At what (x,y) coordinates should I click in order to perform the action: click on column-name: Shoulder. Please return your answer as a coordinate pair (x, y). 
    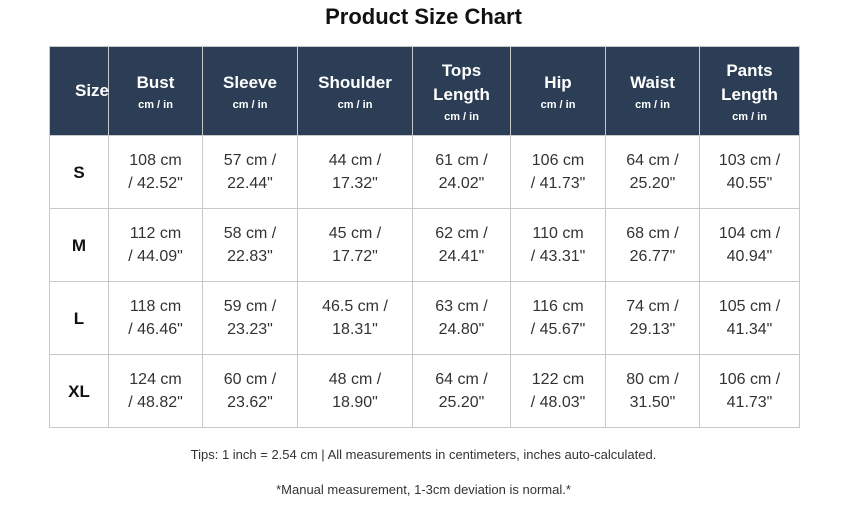
    Looking at the image, I should click on (355, 82).